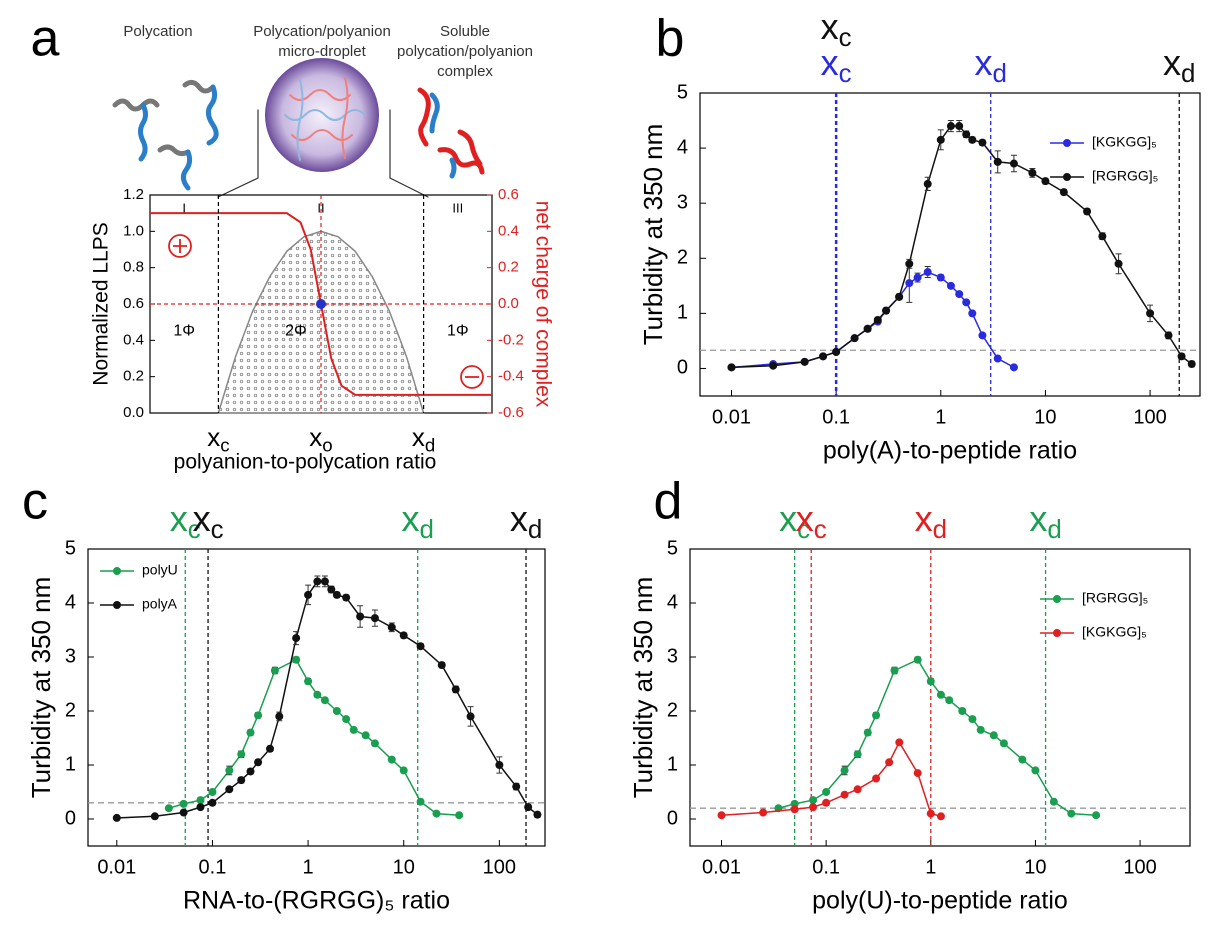 The image size is (1217, 949). What do you see at coordinates (670, 39) in the screenshot?
I see `panel-letter: b` at bounding box center [670, 39].